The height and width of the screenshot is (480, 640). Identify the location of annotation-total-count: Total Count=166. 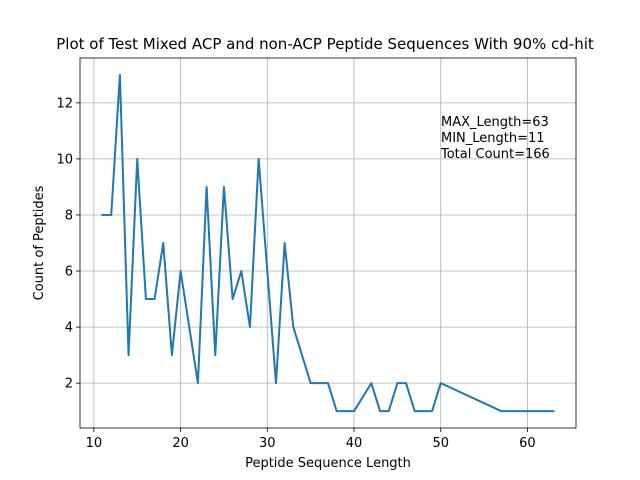
(495, 154).